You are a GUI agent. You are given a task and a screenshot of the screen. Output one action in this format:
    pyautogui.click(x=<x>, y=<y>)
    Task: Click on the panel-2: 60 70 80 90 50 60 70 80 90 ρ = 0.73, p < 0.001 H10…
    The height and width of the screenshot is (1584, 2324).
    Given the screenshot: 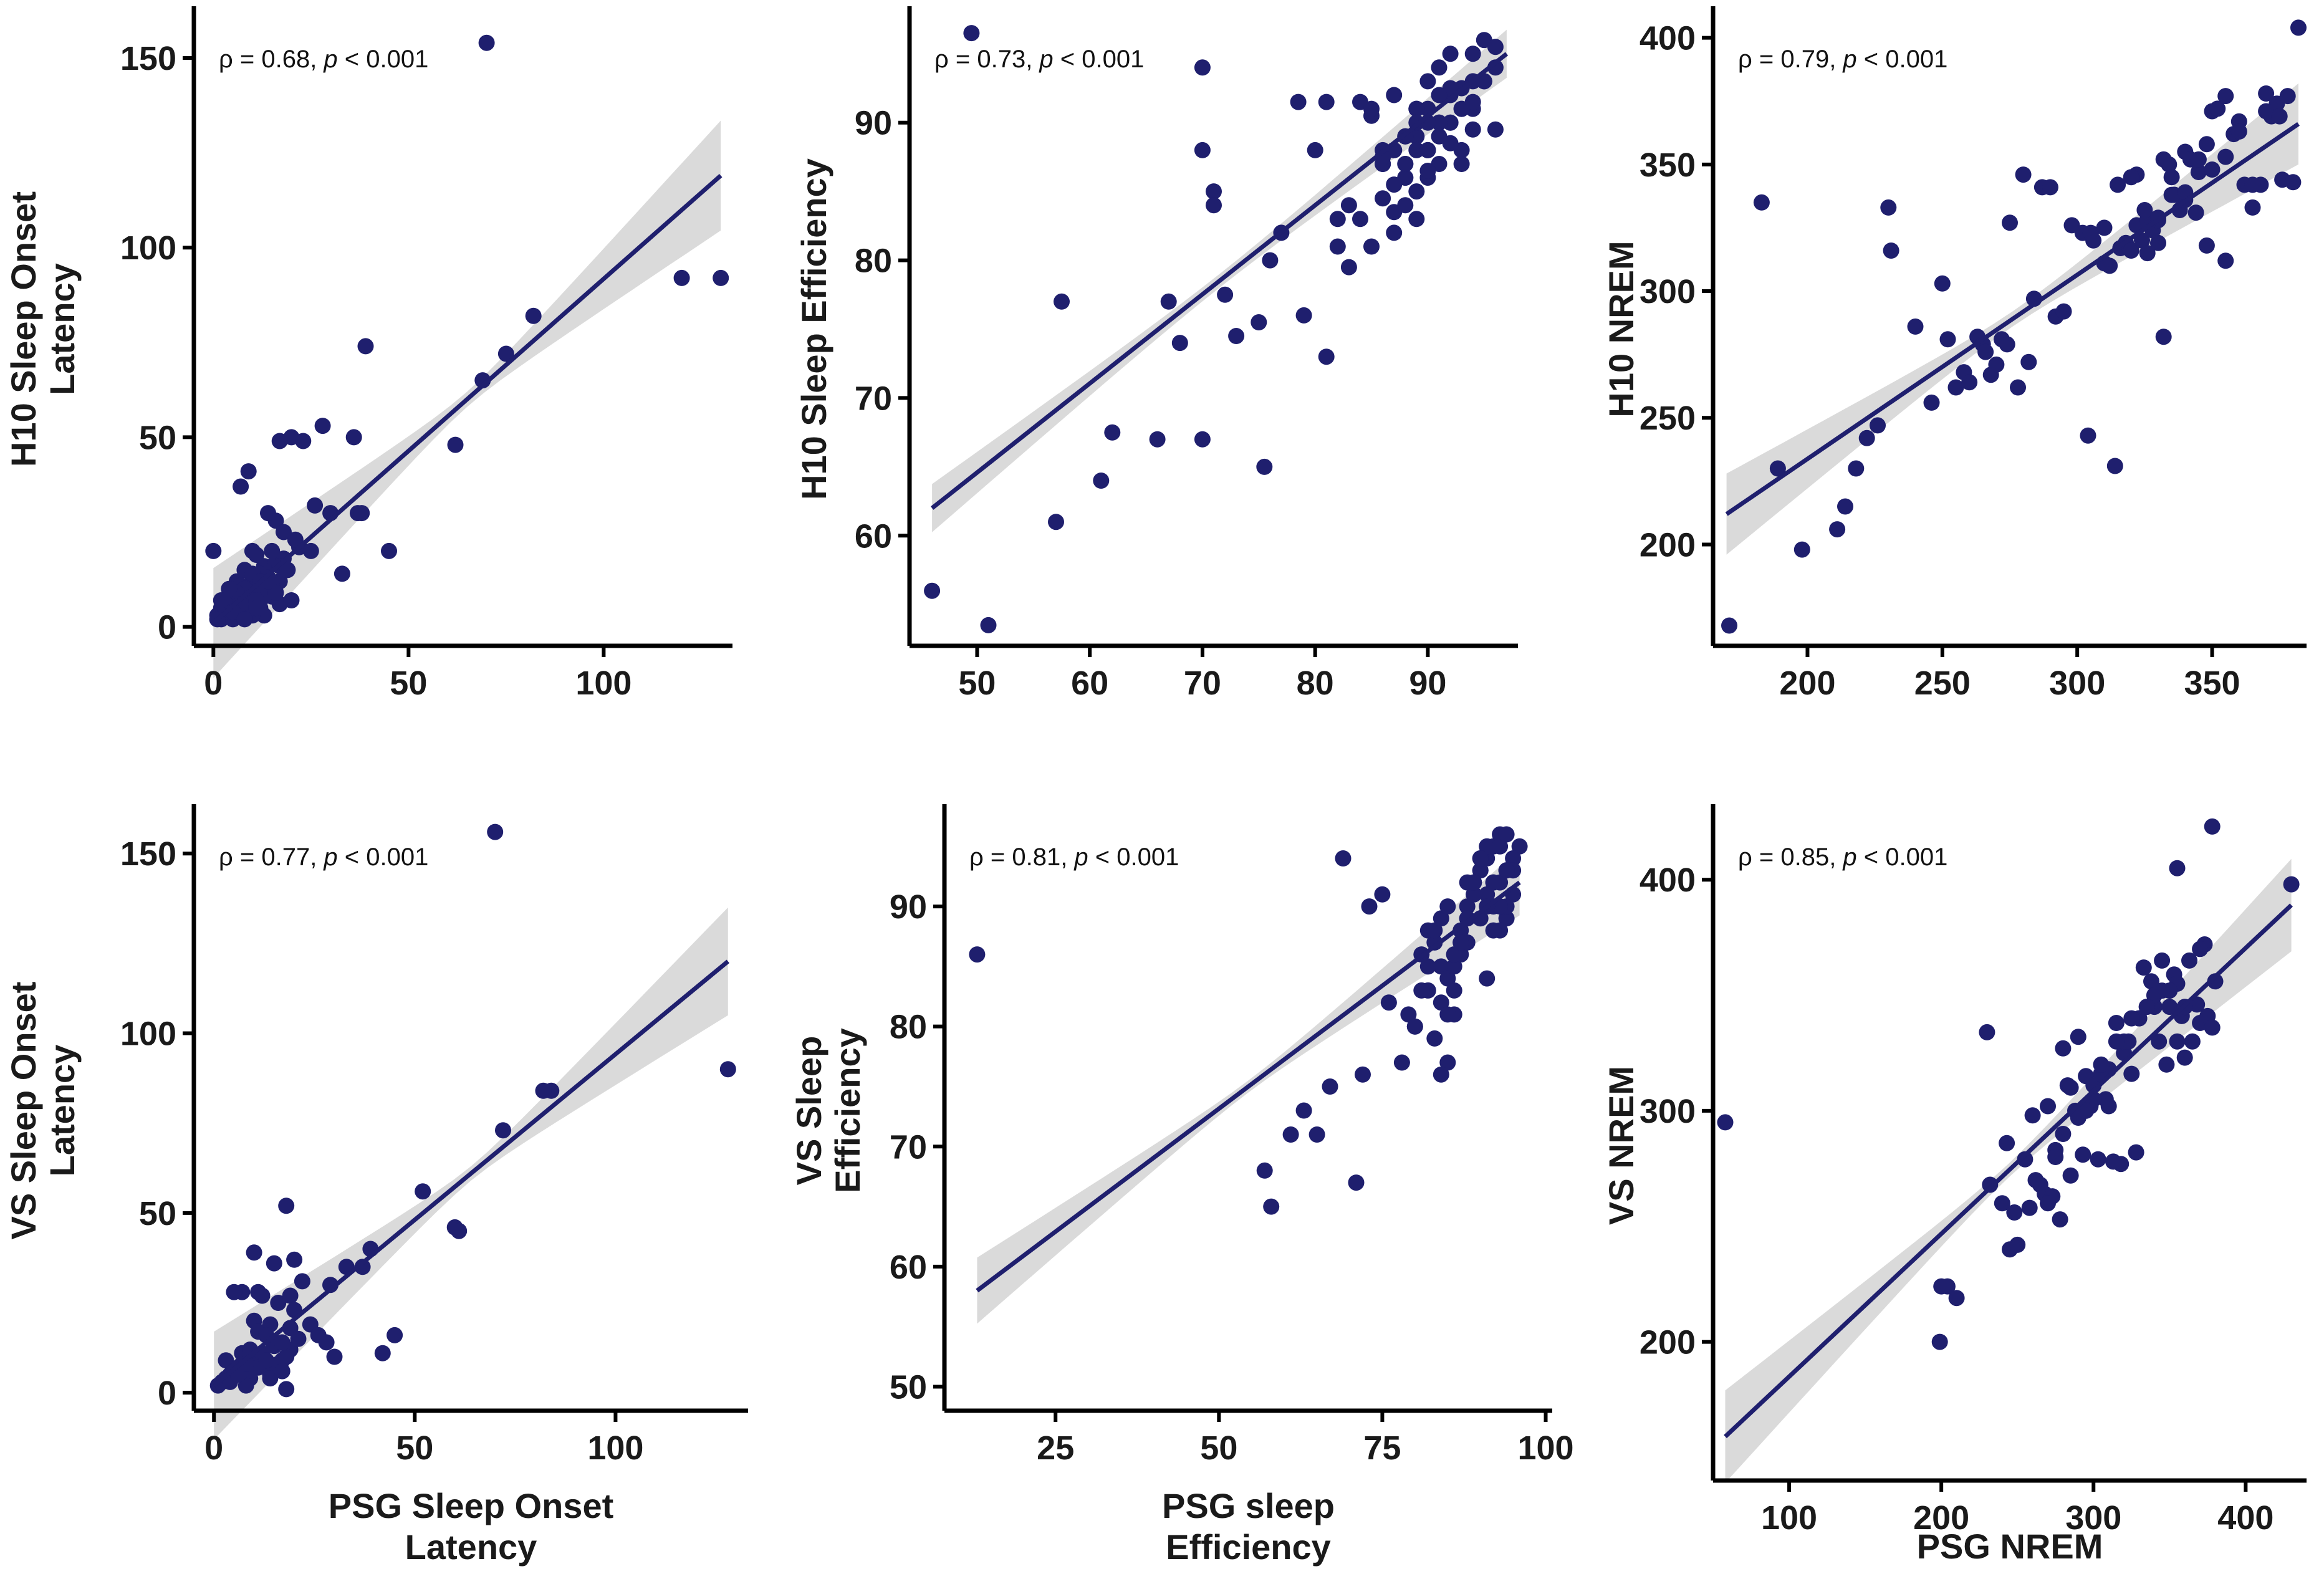 What is the action you would take?
    pyautogui.click(x=1156, y=354)
    